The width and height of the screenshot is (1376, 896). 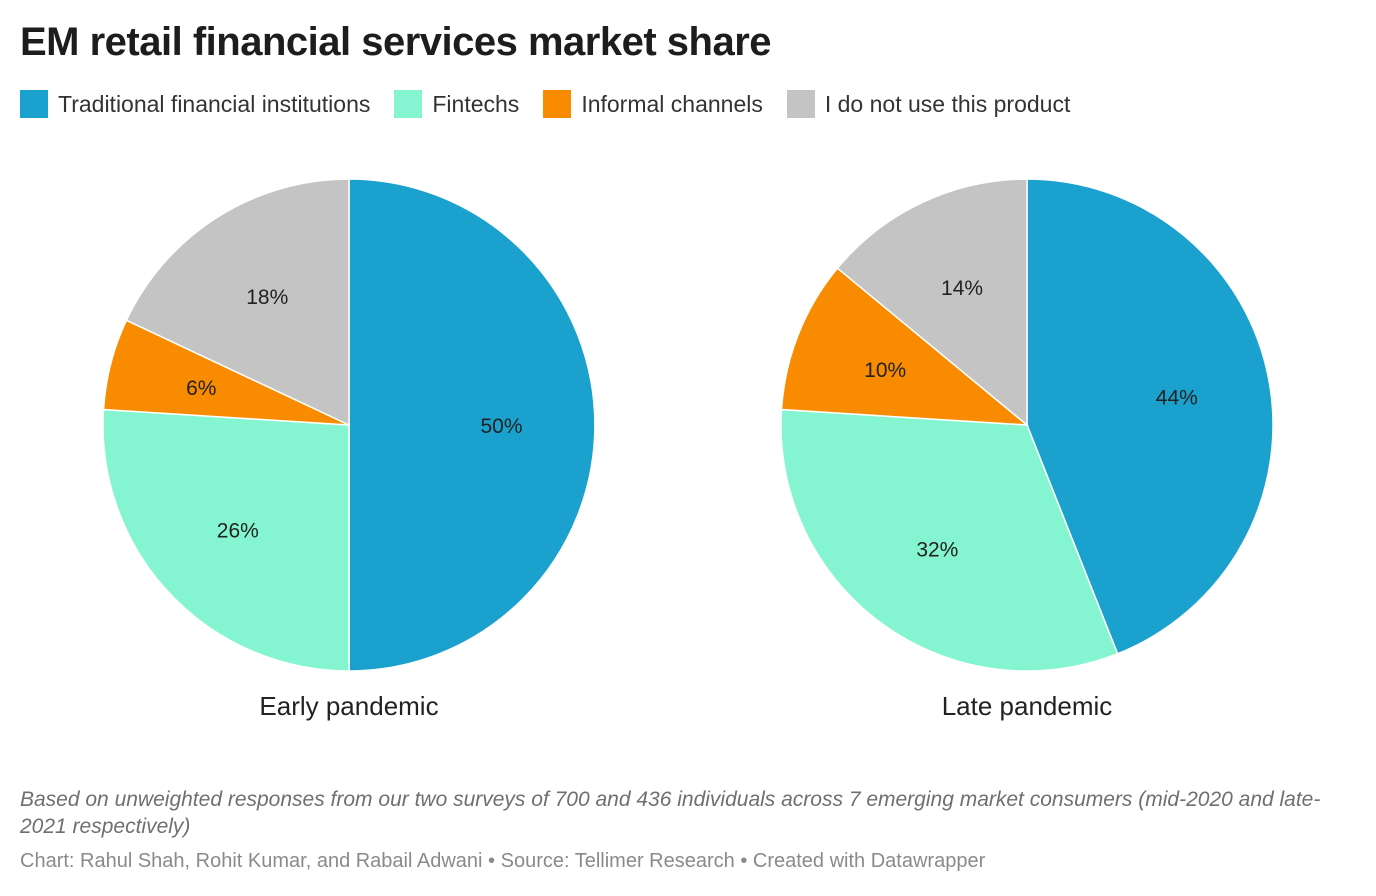 What do you see at coordinates (349, 706) in the screenshot?
I see `pie-title-early-pandemic: Early pandemic` at bounding box center [349, 706].